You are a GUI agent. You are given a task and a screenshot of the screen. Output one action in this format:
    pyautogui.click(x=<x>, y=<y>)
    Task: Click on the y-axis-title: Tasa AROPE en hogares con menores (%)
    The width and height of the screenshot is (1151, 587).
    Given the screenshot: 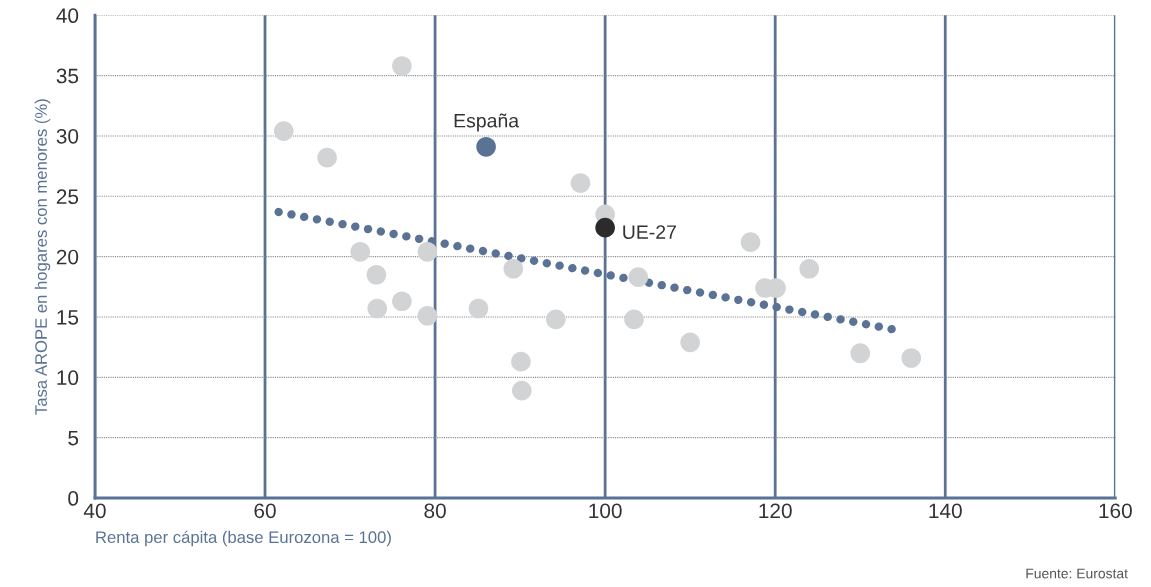 What is the action you would take?
    pyautogui.click(x=42, y=257)
    